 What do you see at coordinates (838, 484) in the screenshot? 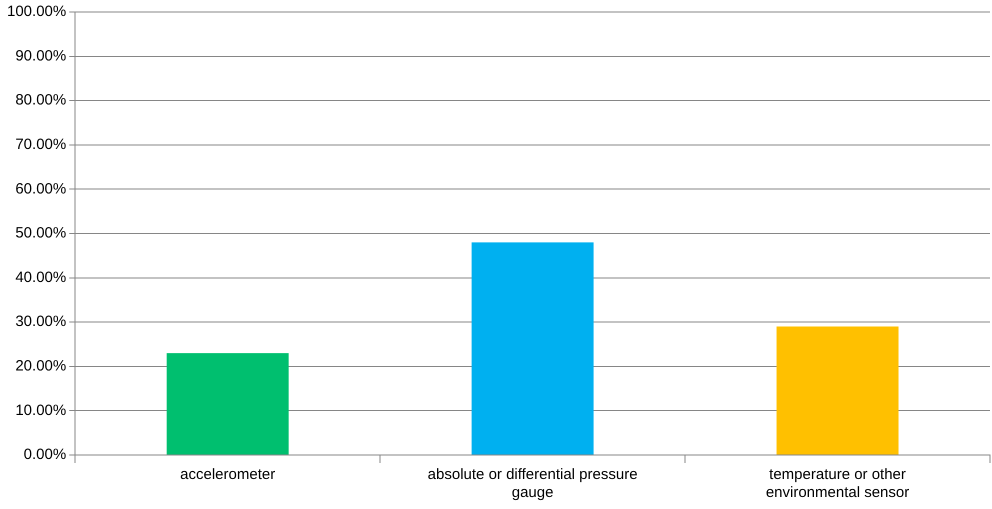
I see `x-tick-label: temperature or other environmental sensor` at bounding box center [838, 484].